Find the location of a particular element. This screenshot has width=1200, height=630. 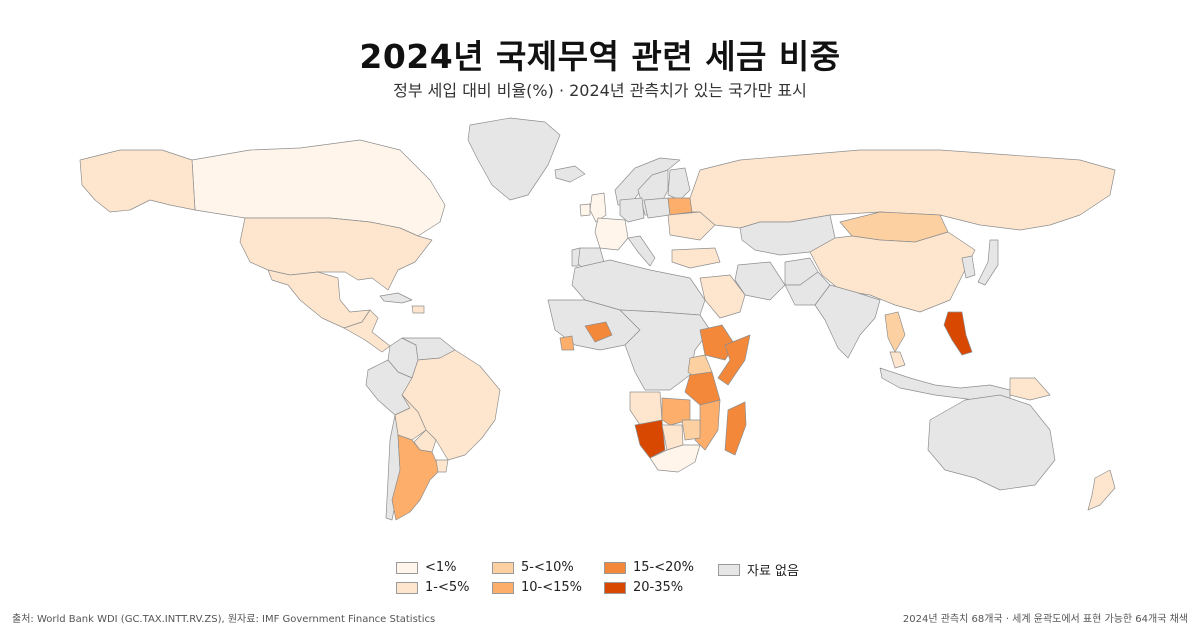

country-iceland is located at coordinates (570, 174).